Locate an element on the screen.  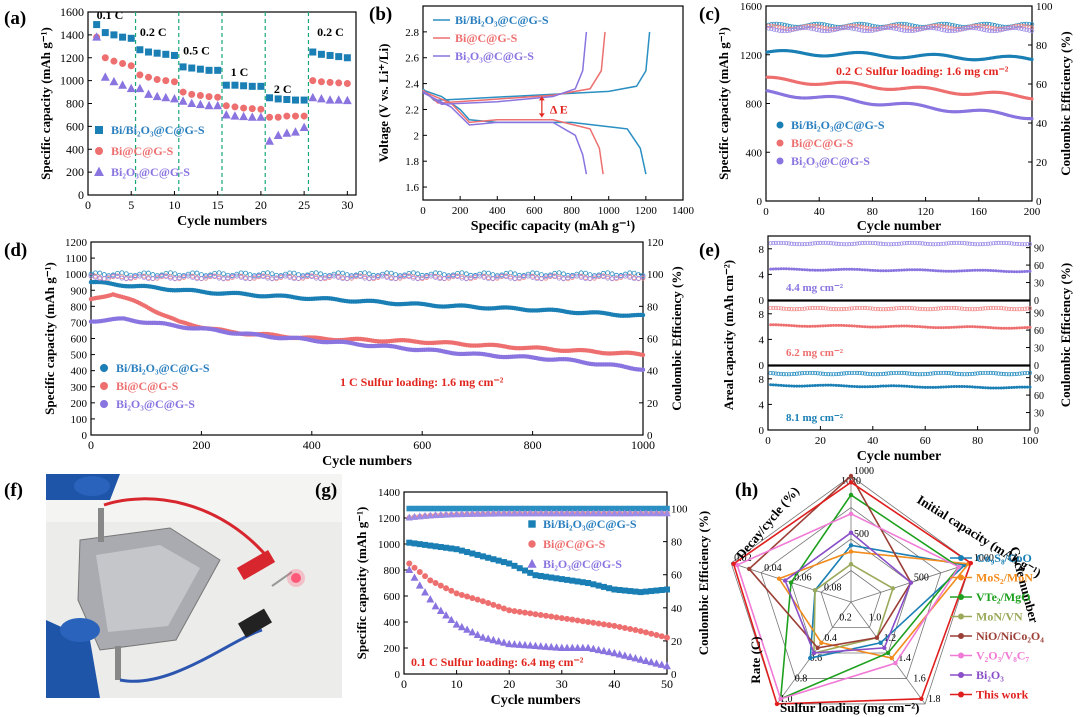
rate-label: 1 C is located at coordinates (240, 72).